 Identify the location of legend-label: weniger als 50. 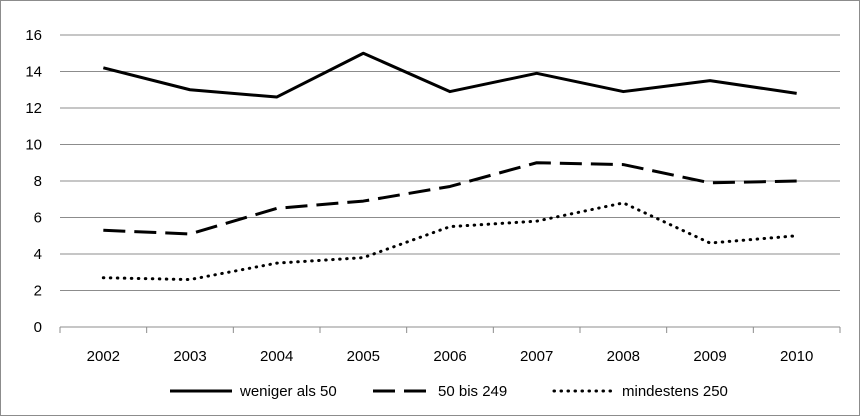
(288, 391).